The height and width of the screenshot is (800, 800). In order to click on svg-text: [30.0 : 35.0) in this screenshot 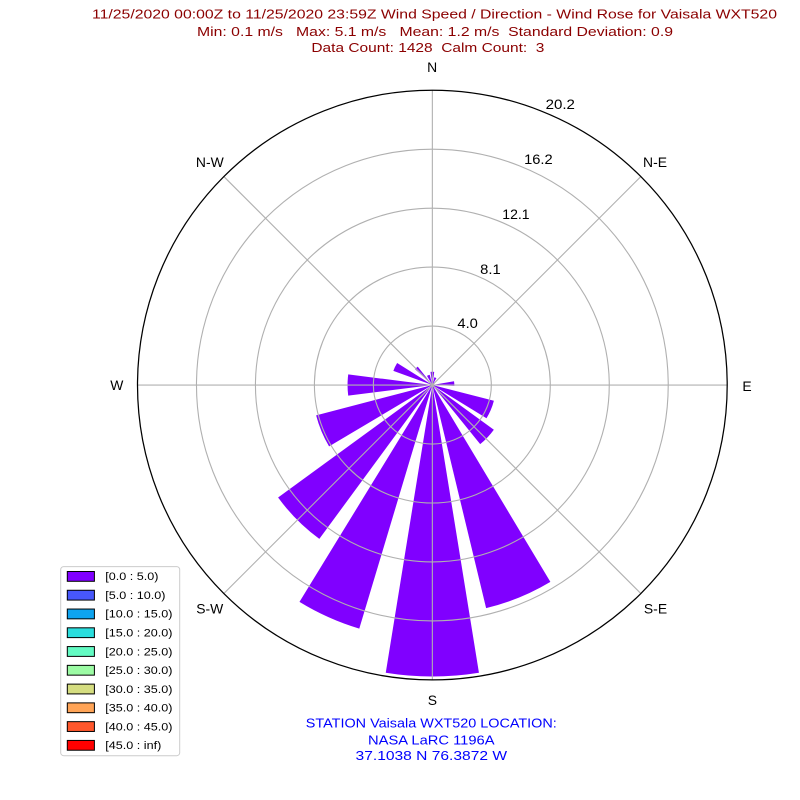, I will do `click(138, 690)`.